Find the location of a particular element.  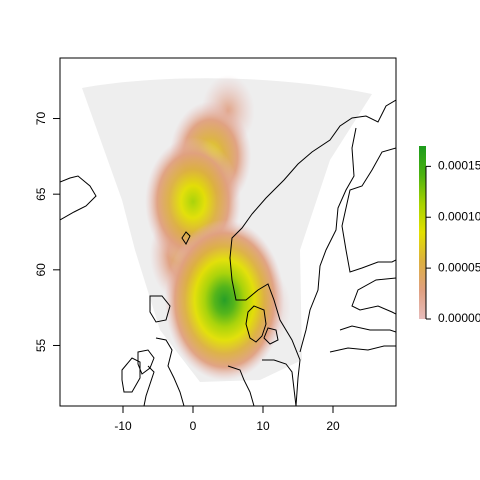

coastline-baltic-south is located at coordinates (362, 339).